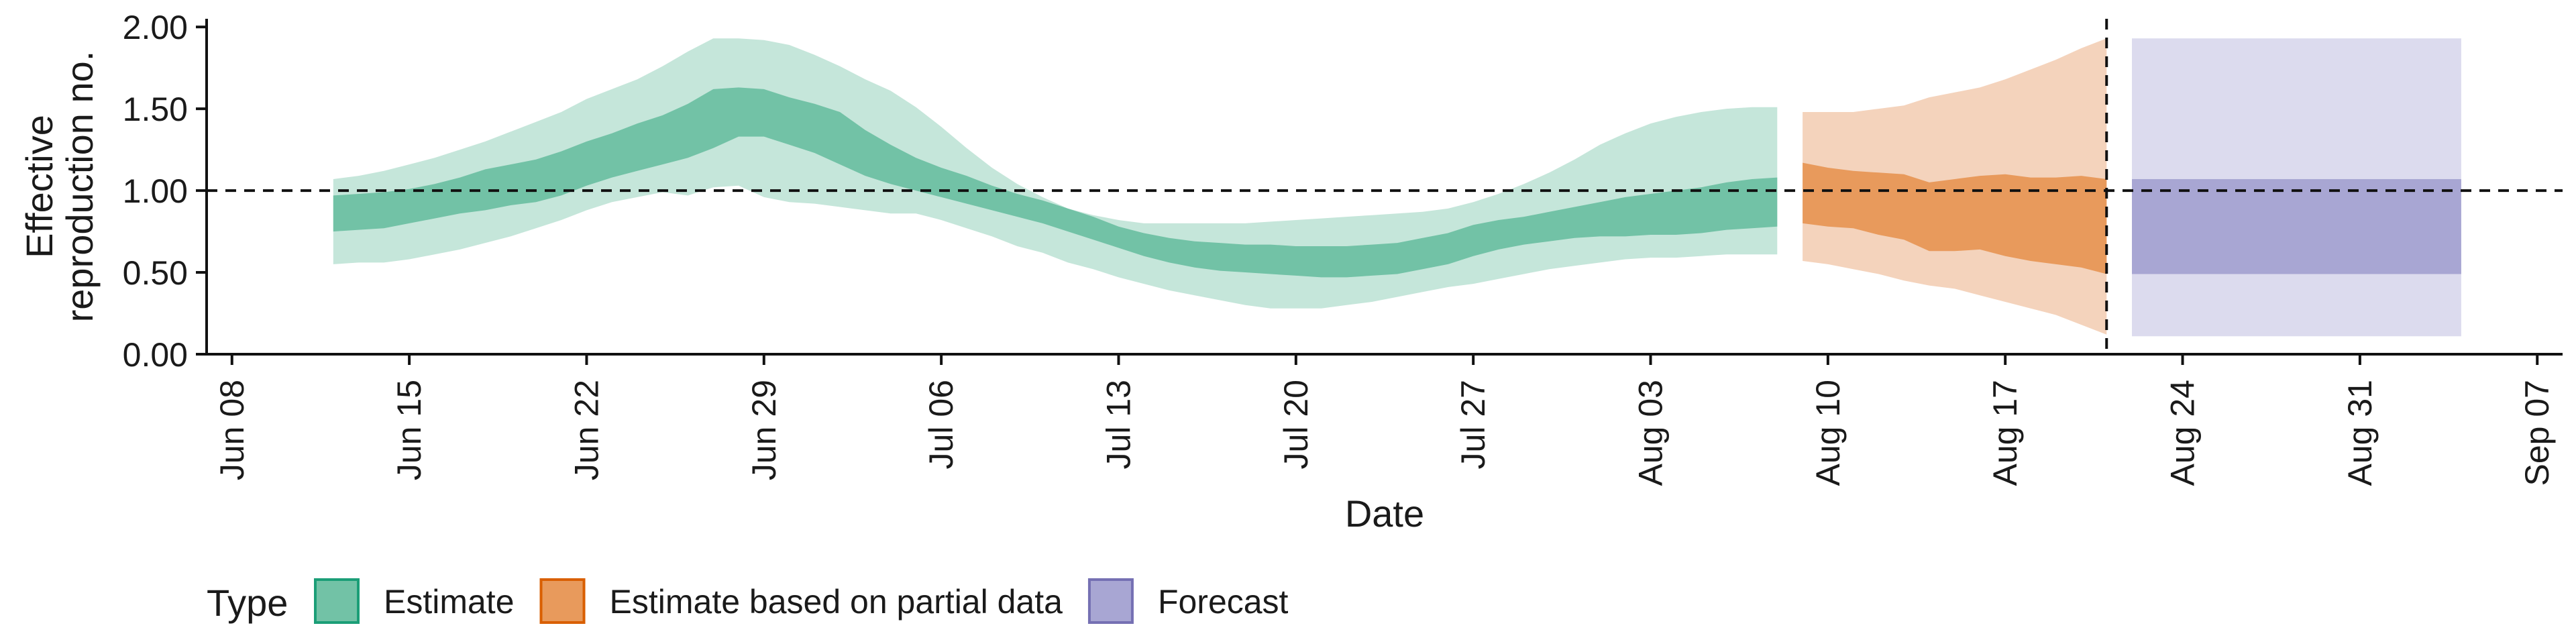 The image size is (2576, 644). What do you see at coordinates (232, 430) in the screenshot?
I see `x-tick-label: Jun 08` at bounding box center [232, 430].